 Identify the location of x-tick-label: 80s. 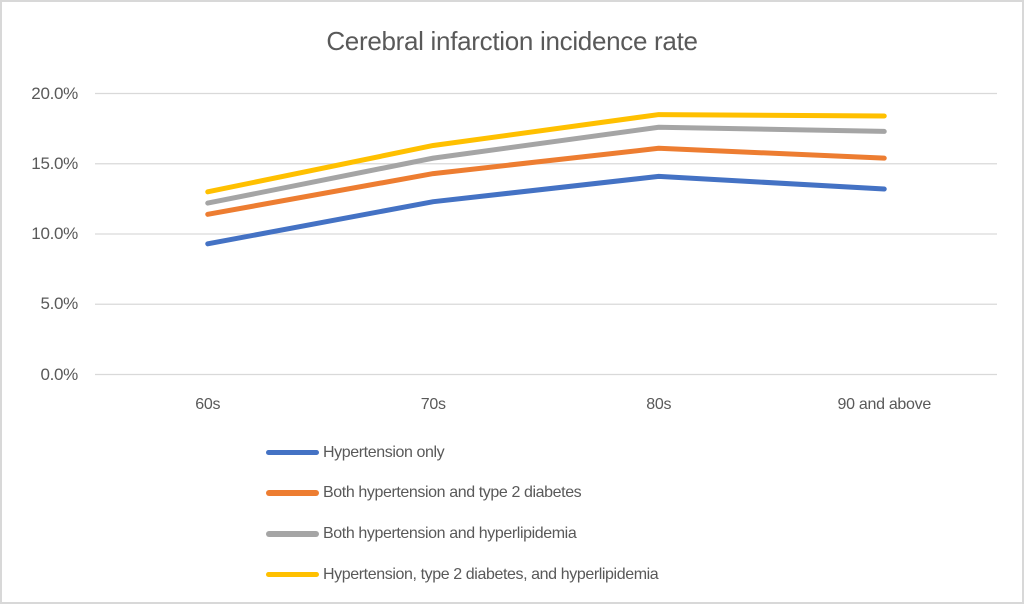
(659, 404).